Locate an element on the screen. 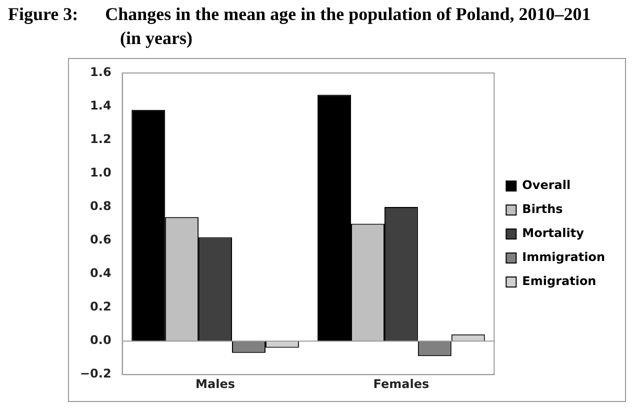 The image size is (644, 416). y-tick-label: 0.0 is located at coordinates (101, 340).